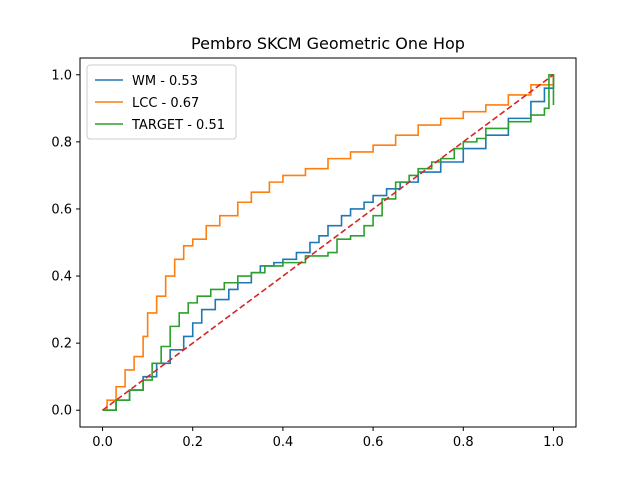 Image resolution: width=640 pixels, height=480 pixels. Describe the element at coordinates (283, 442) in the screenshot. I see `x-tick-label: 0.4` at that location.